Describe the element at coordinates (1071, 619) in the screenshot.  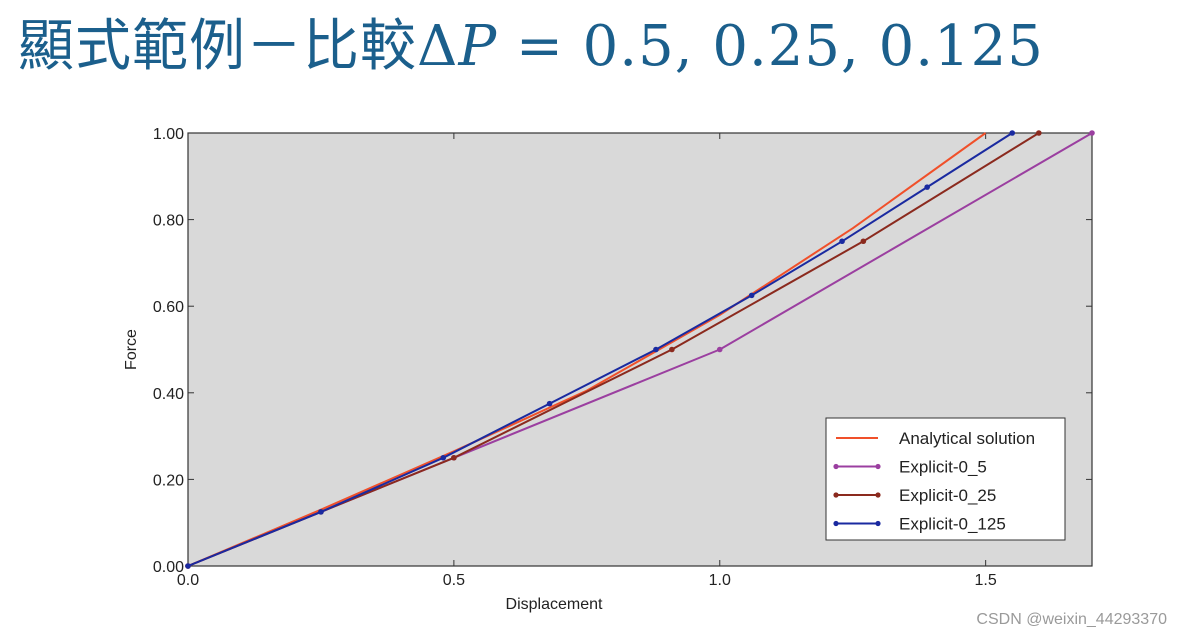
I see `watermark: CSDN @weixin_44293370` at that location.